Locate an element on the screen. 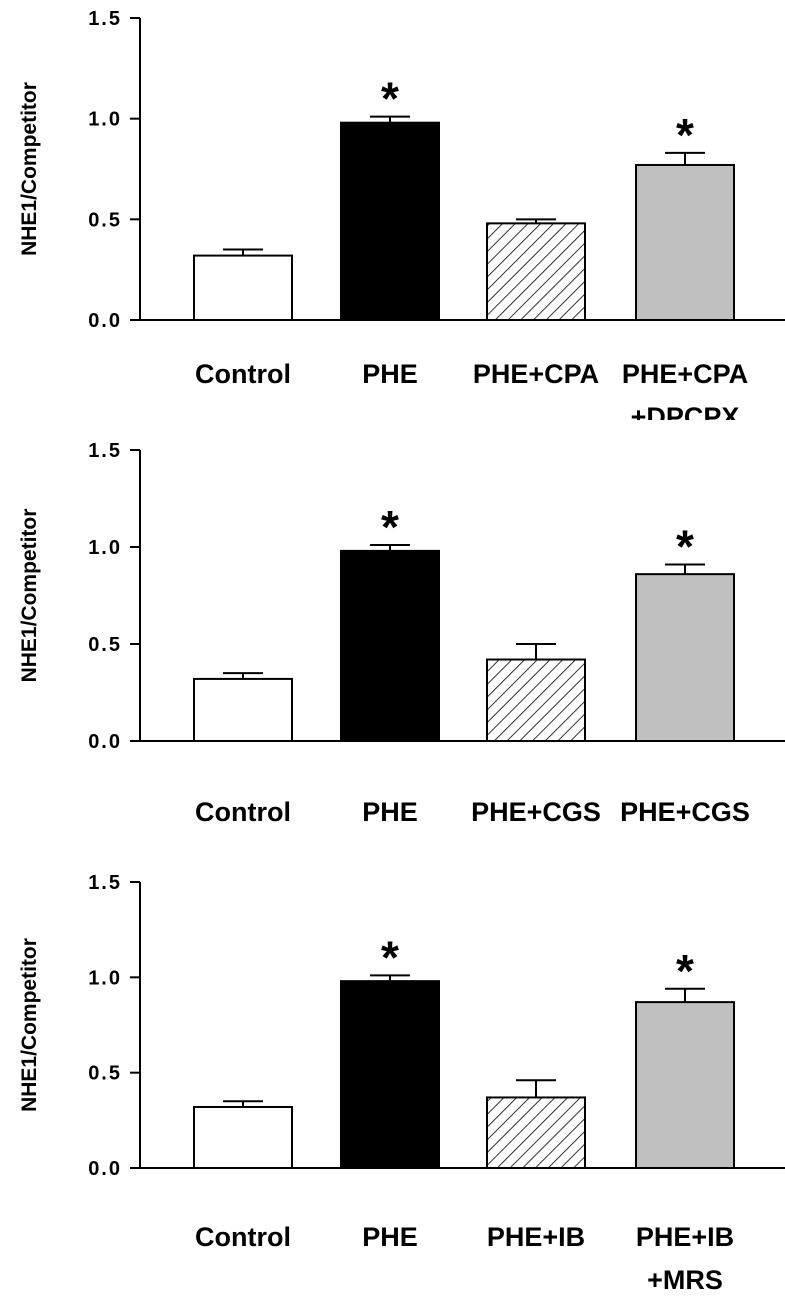  category-label: +DPCPX is located at coordinates (685, 411).